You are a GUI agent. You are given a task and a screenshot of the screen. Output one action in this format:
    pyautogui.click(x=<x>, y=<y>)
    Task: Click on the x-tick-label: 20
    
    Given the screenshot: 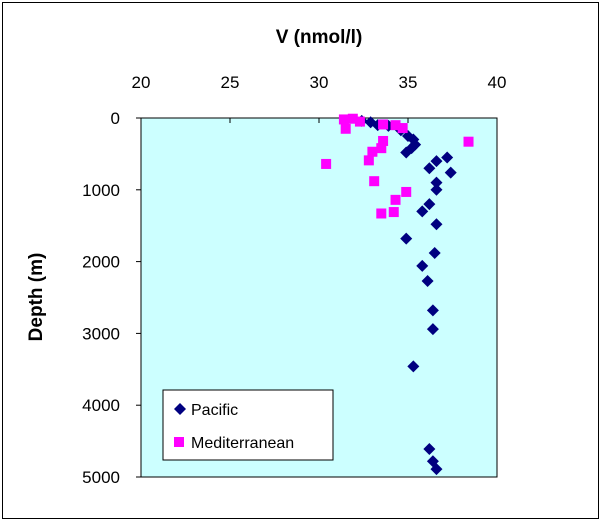 What is the action you would take?
    pyautogui.click(x=141, y=82)
    